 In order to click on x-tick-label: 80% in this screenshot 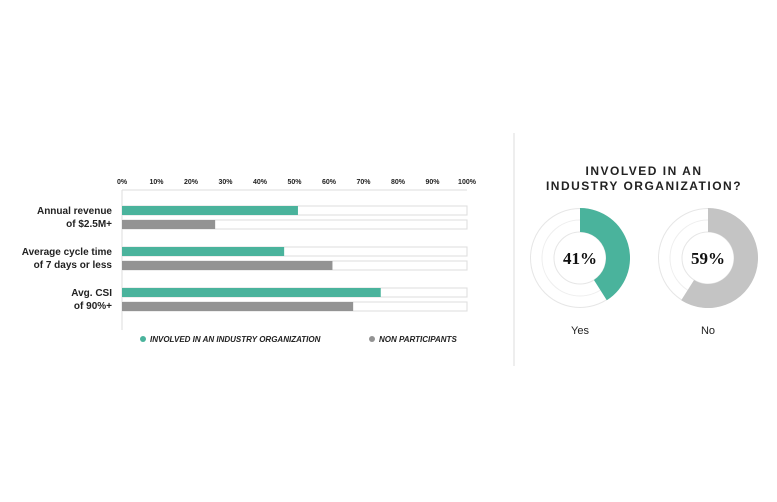, I will do `click(398, 182)`.